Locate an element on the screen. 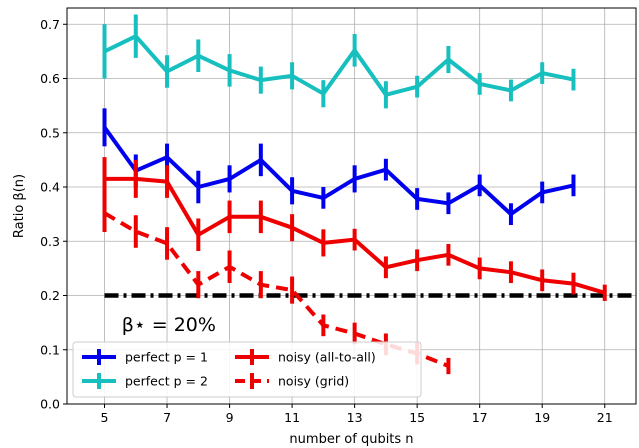 Image resolution: width=639 pixels, height=448 pixels. series-line is located at coordinates (338, 65).